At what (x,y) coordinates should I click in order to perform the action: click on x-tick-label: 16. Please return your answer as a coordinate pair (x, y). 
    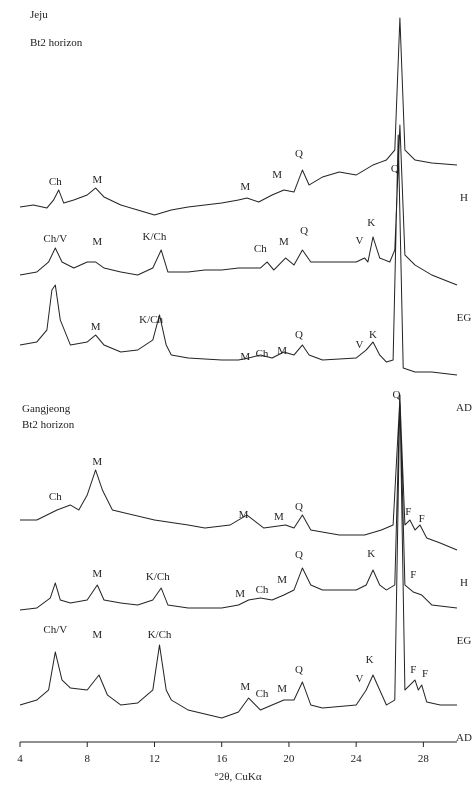
    Looking at the image, I should click on (222, 759).